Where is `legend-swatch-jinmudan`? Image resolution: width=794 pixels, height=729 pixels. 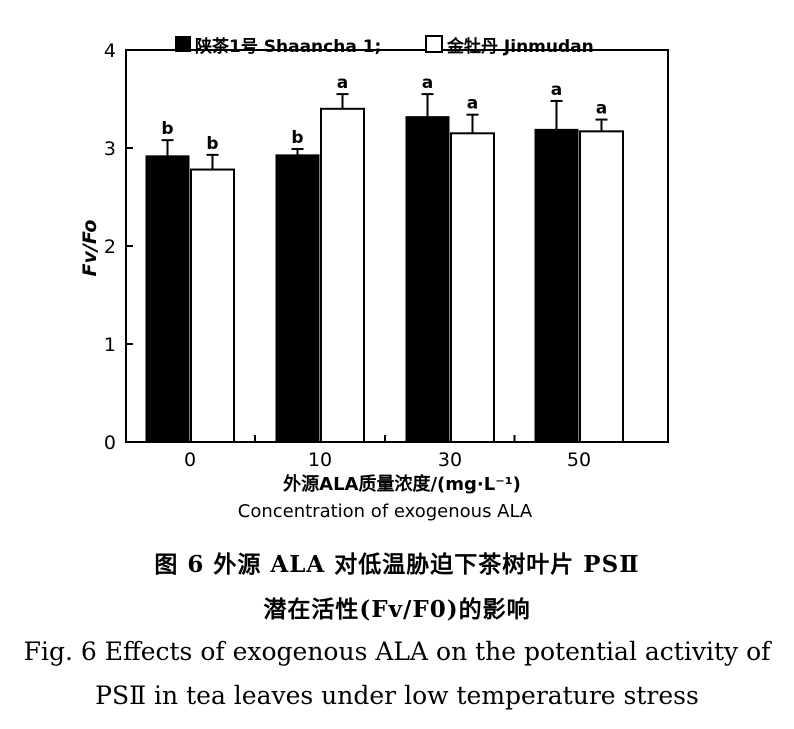 legend-swatch-jinmudan is located at coordinates (434, 44).